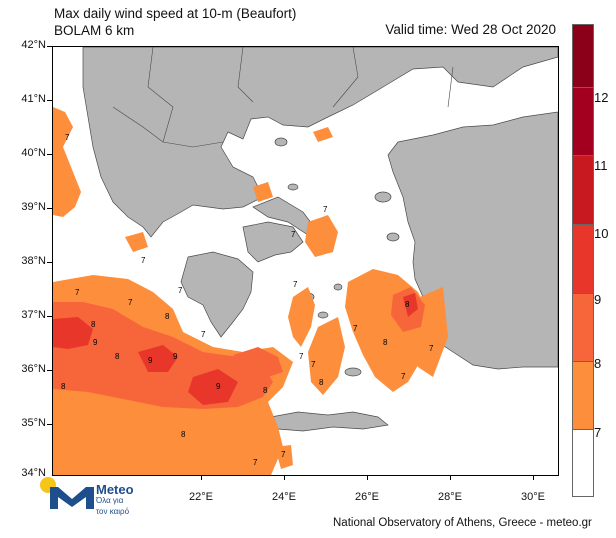  I want to click on bf9-layer, so click(235, 349).